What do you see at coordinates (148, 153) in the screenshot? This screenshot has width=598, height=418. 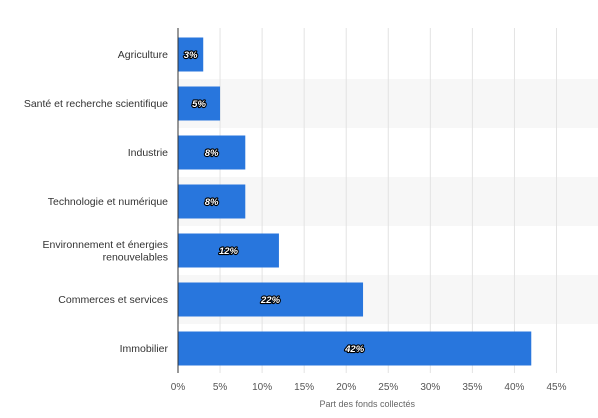 I see `category-label: Industrie` at bounding box center [148, 153].